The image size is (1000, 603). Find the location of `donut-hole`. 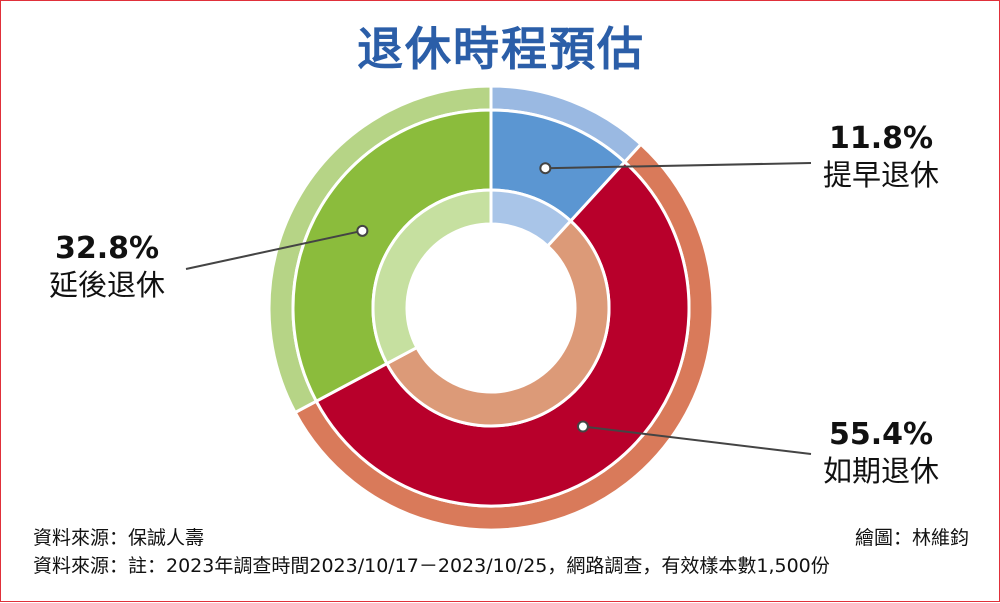

donut-hole is located at coordinates (491, 308).